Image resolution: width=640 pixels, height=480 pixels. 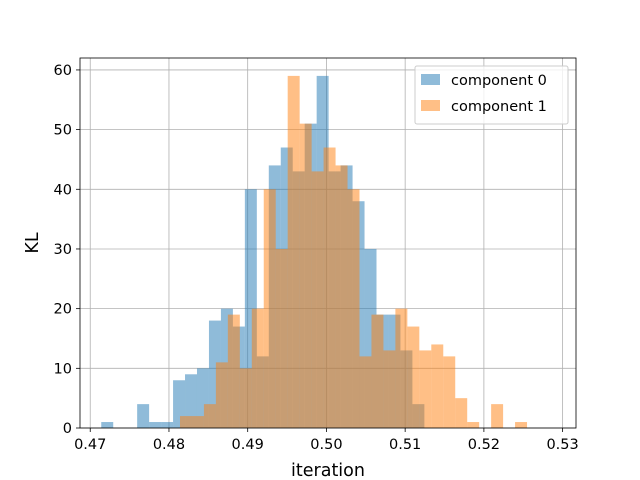 I want to click on legend-label-component-1: component 1, so click(x=499, y=107).